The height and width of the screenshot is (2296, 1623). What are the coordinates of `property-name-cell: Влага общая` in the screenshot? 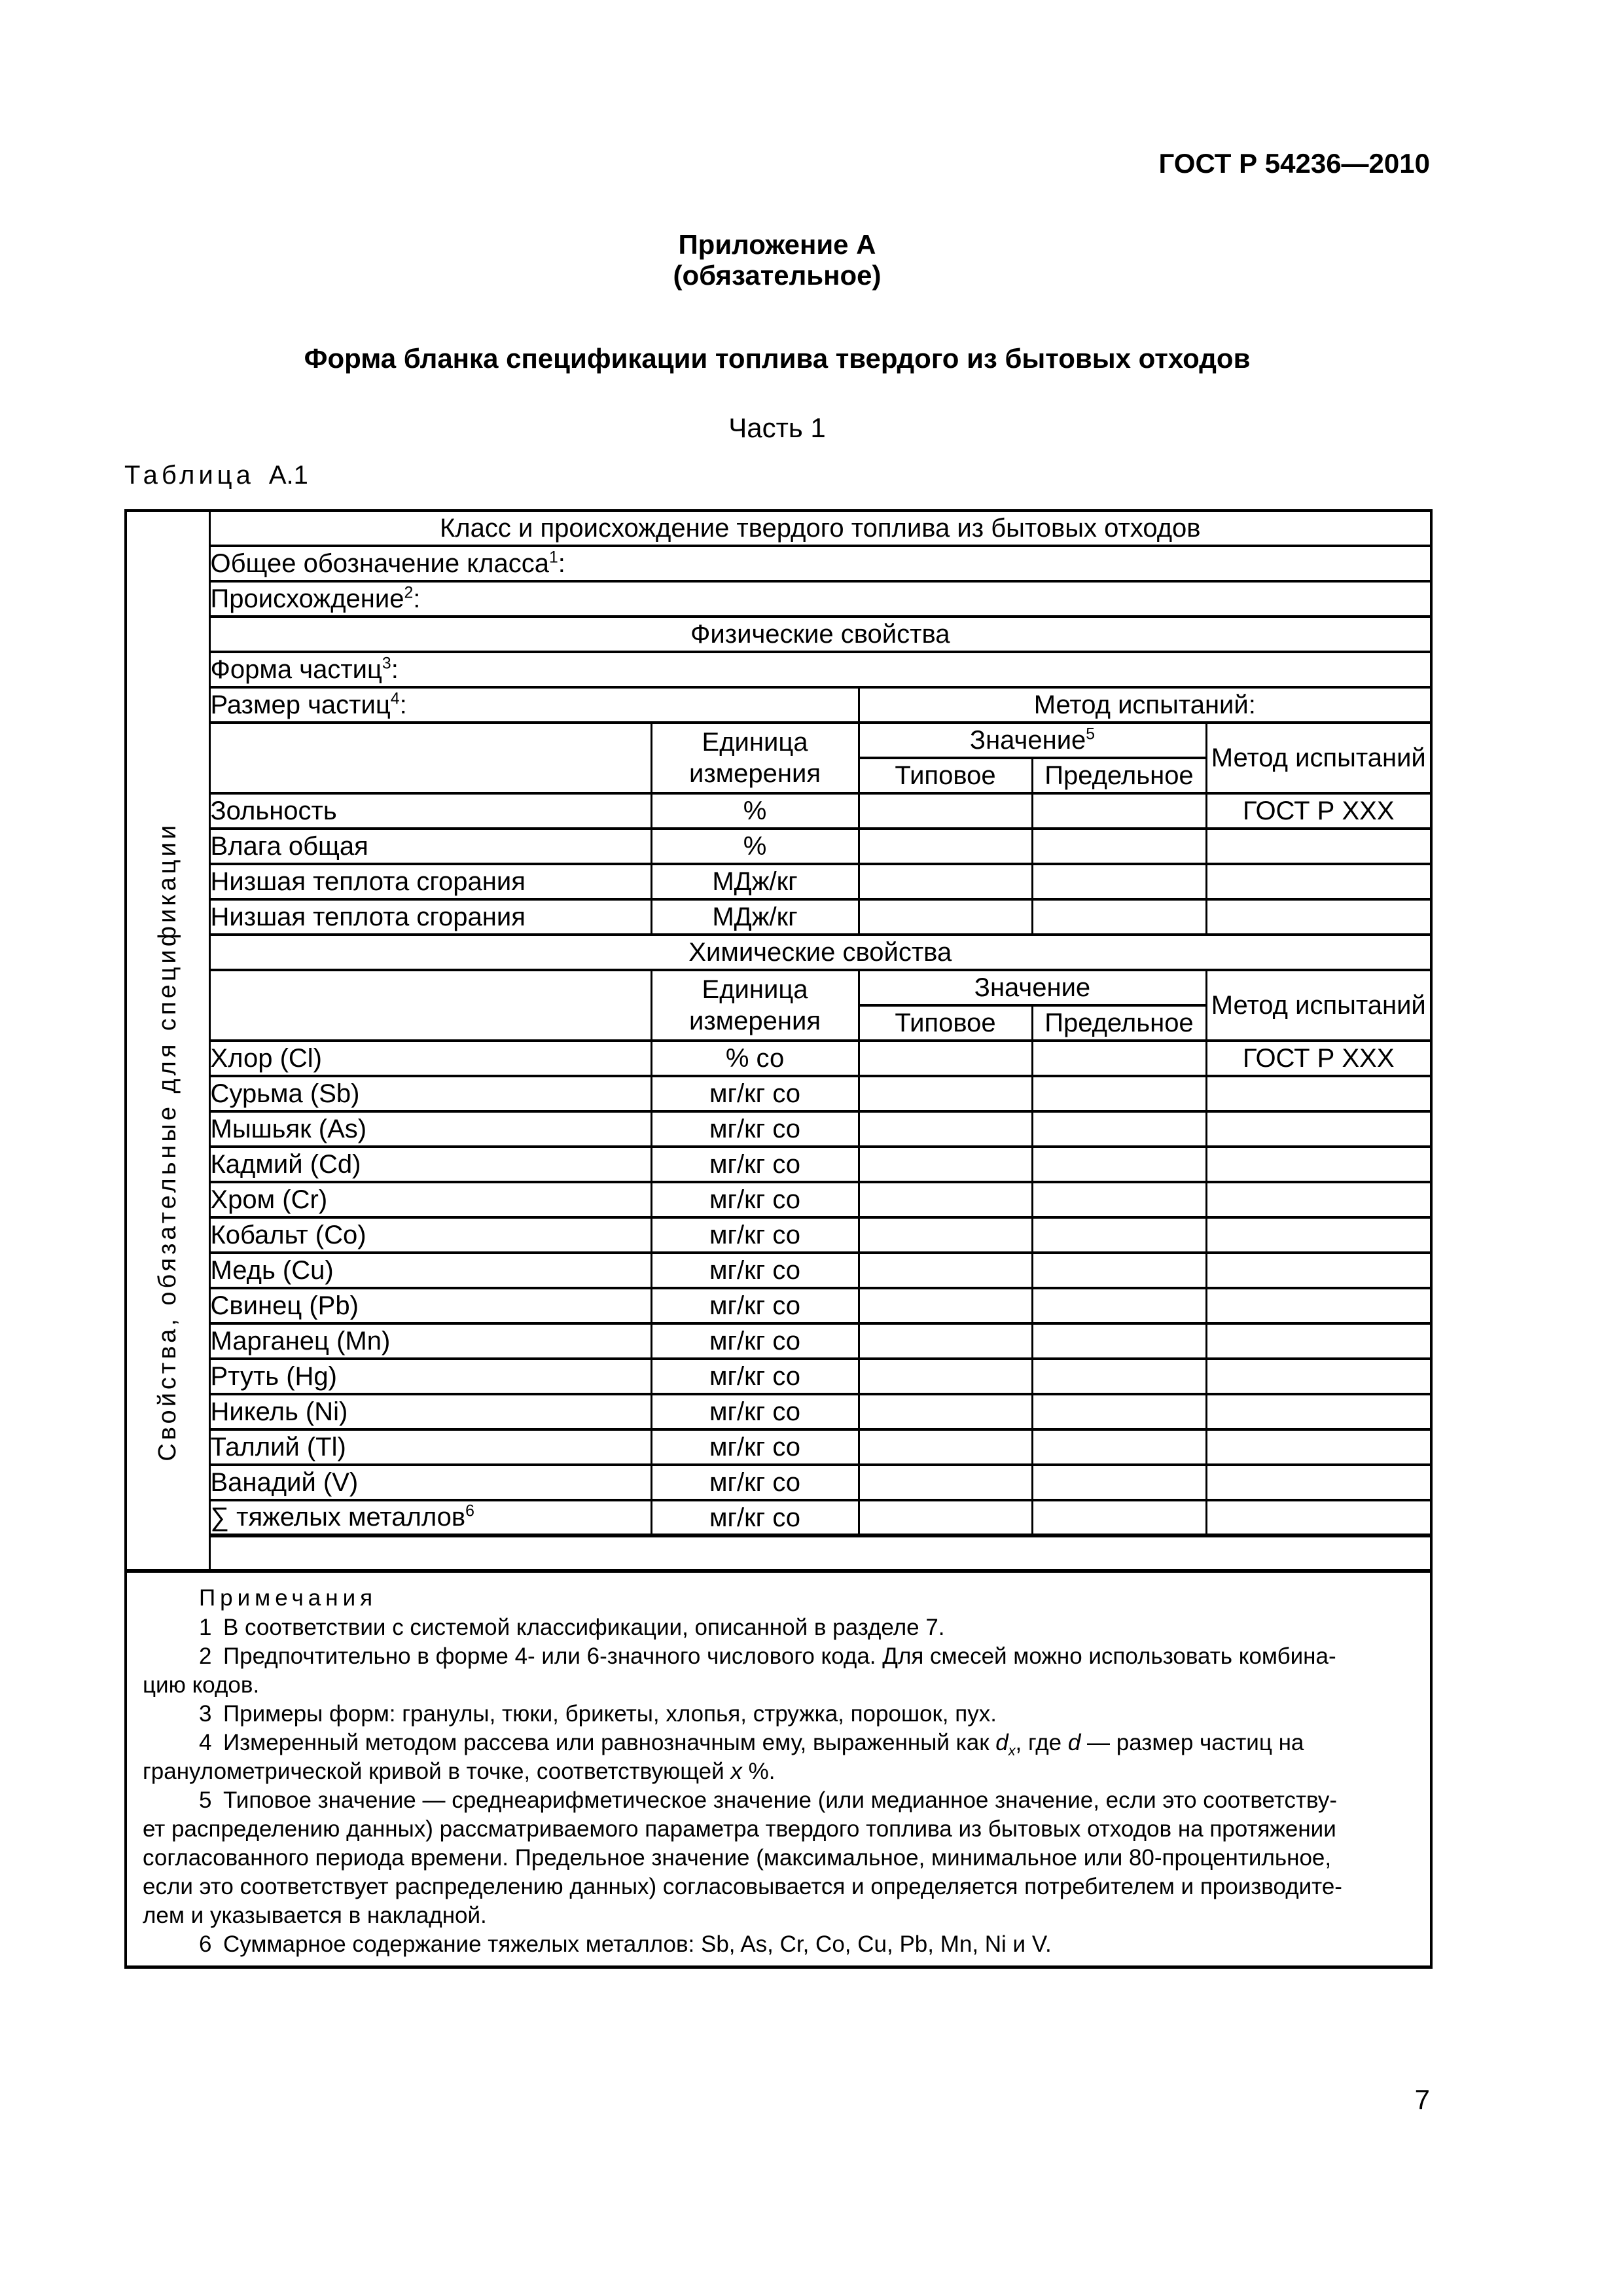 It's located at (430, 846).